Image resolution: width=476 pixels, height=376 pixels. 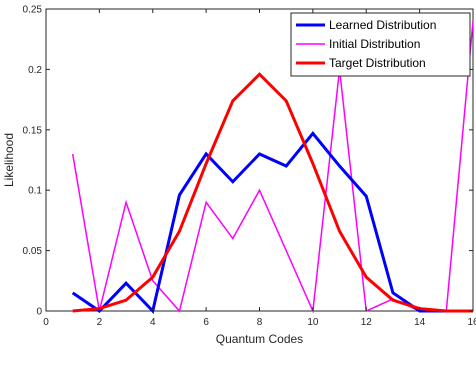 I want to click on legend-entry-label: Target Distribution, so click(x=377, y=63).